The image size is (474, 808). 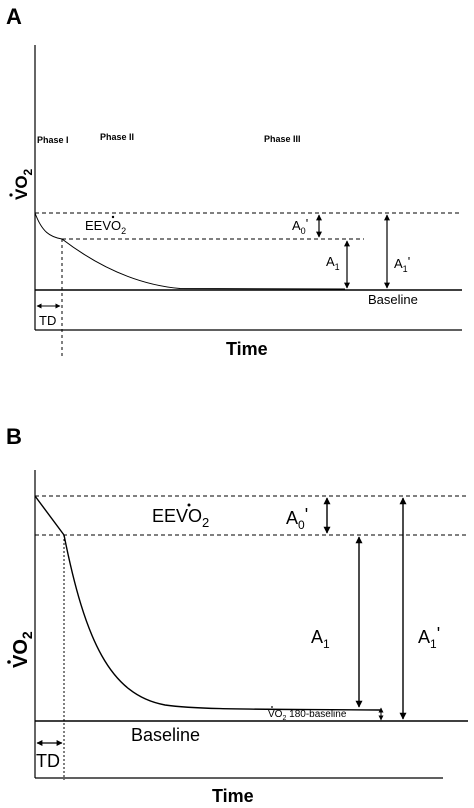 I want to click on panel-a-phase-1-label: Phase I, so click(x=53, y=140).